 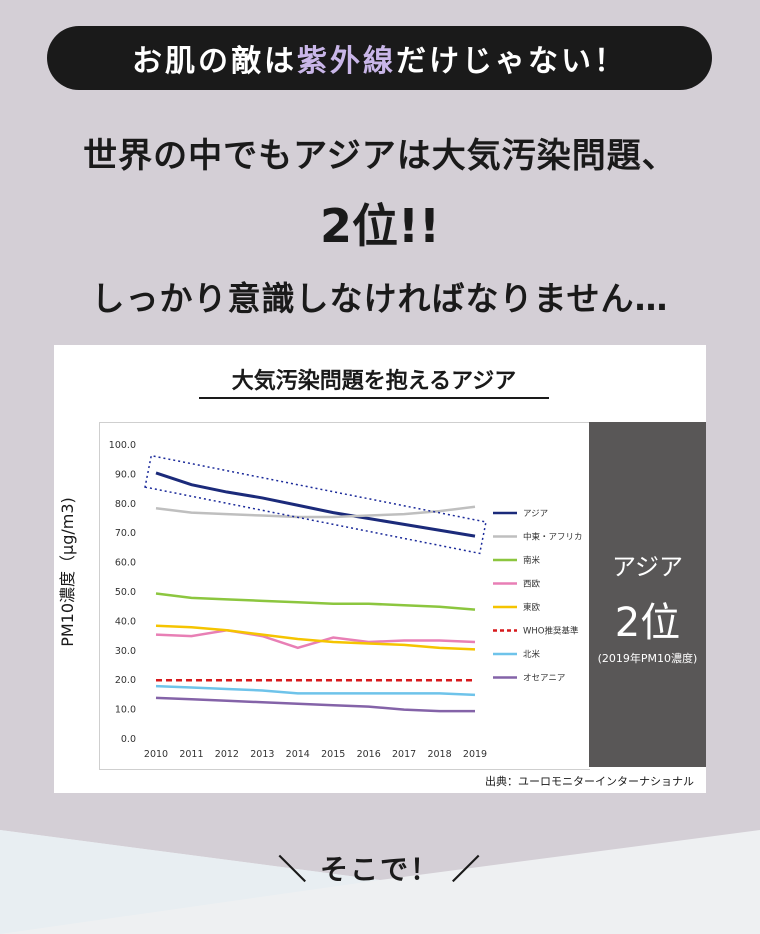 What do you see at coordinates (298, 754) in the screenshot?
I see `x-tick-label: 2014` at bounding box center [298, 754].